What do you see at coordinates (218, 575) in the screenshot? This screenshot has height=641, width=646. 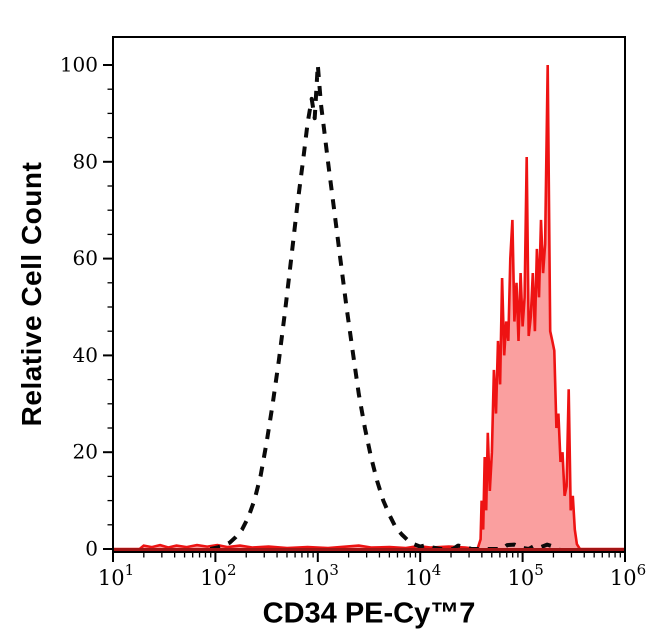 I see `x-axis-tick-label: 10²` at bounding box center [218, 575].